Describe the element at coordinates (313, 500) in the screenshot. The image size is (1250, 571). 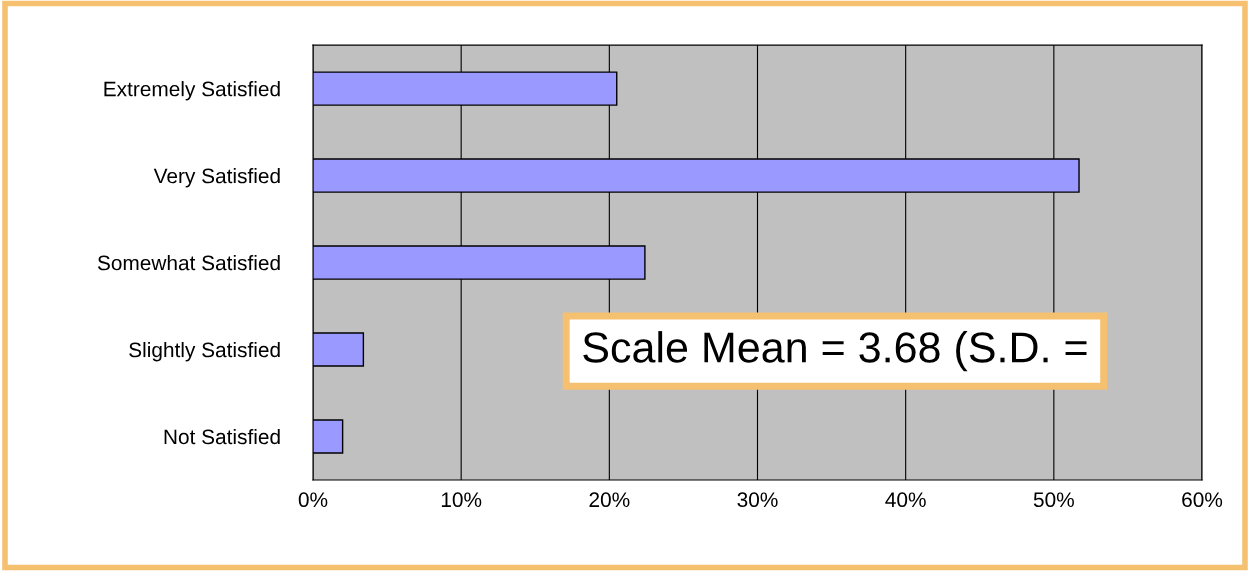
I see `x-tick-label: 0%` at that location.